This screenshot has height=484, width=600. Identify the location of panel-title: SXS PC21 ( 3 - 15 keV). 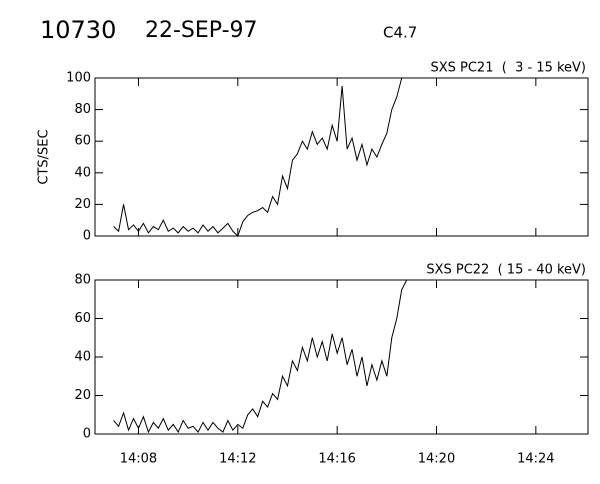
(508, 68).